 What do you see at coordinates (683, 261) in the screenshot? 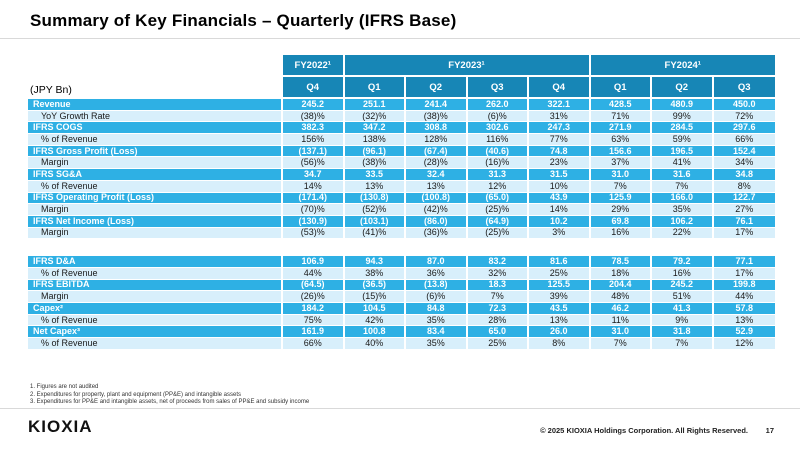
I see `cell-value: 79.2` at bounding box center [683, 261].